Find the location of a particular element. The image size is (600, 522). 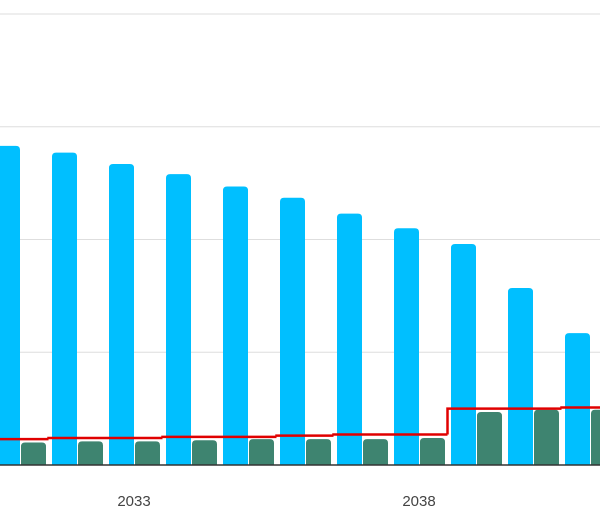

x-tick-label: 2033 is located at coordinates (133, 501).